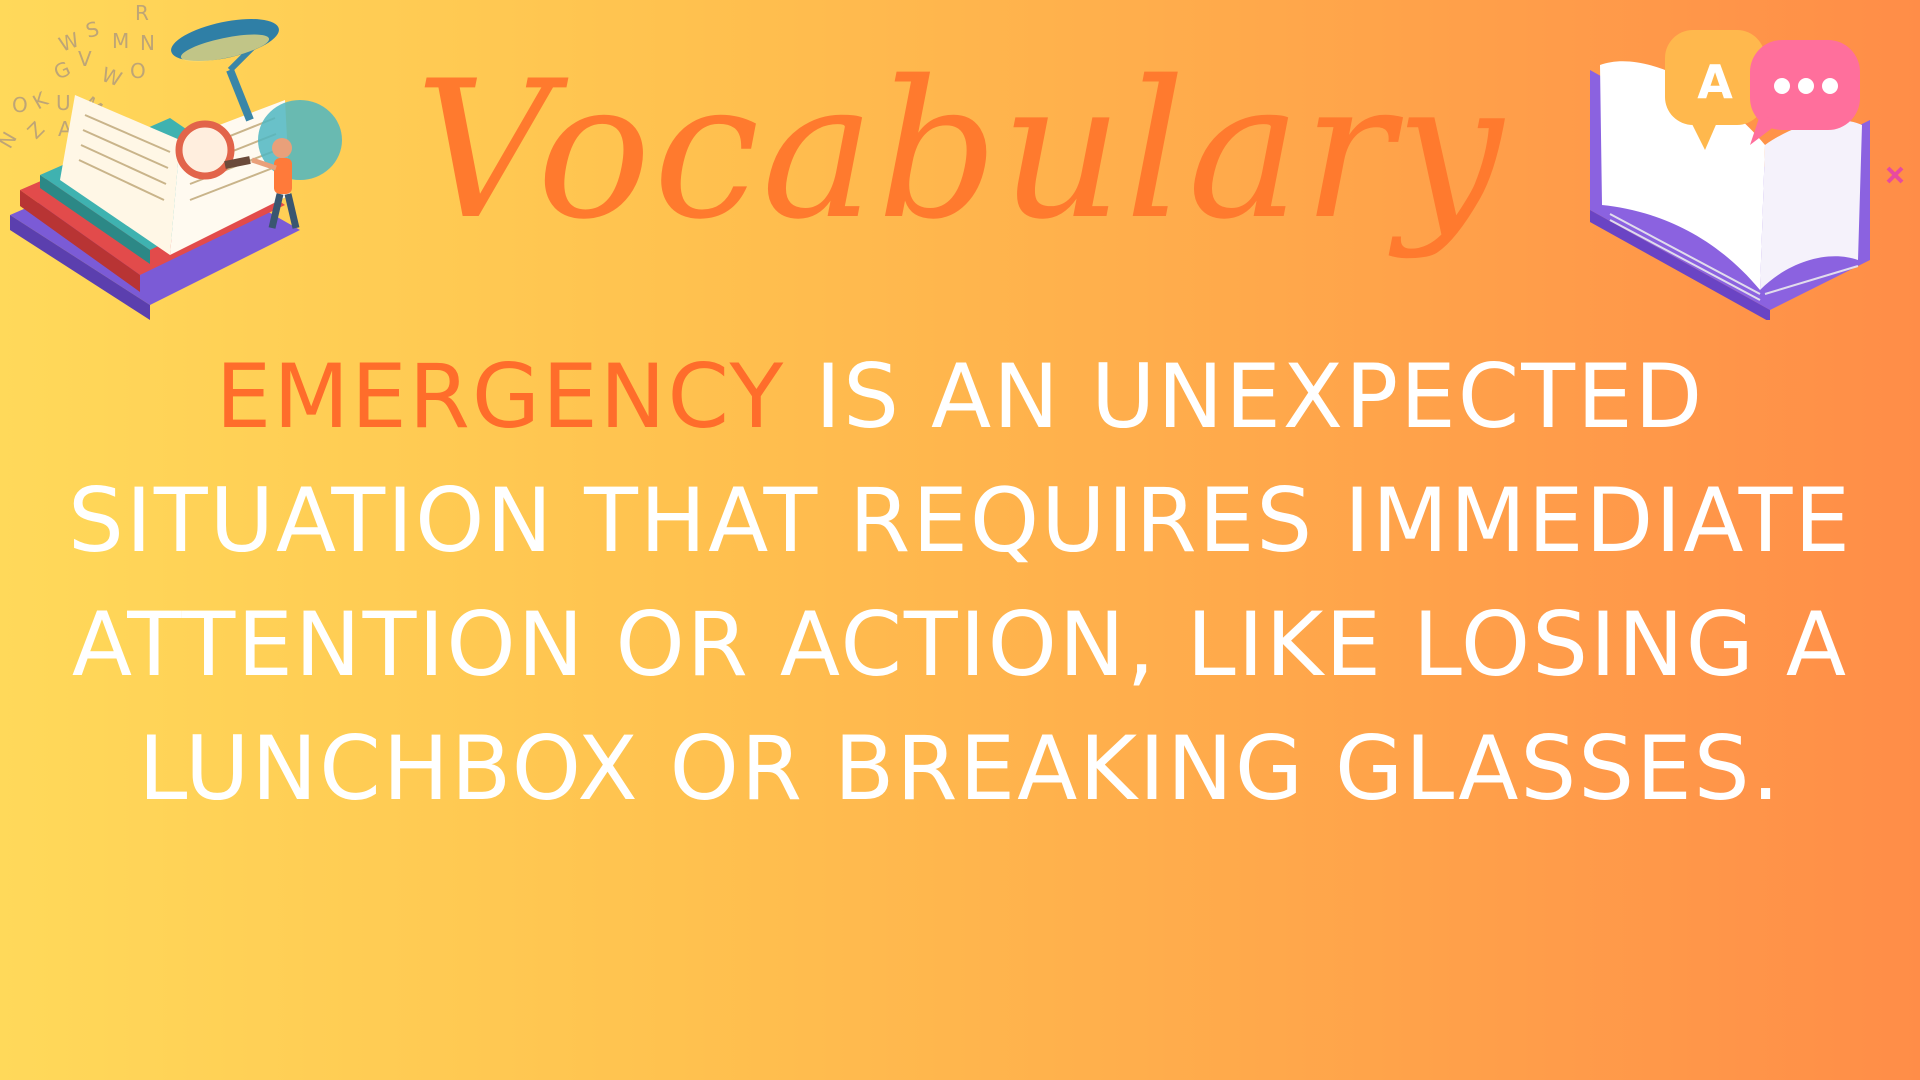 This screenshot has height=1080, width=1920. I want to click on svg-text: N, so click(147, 43).